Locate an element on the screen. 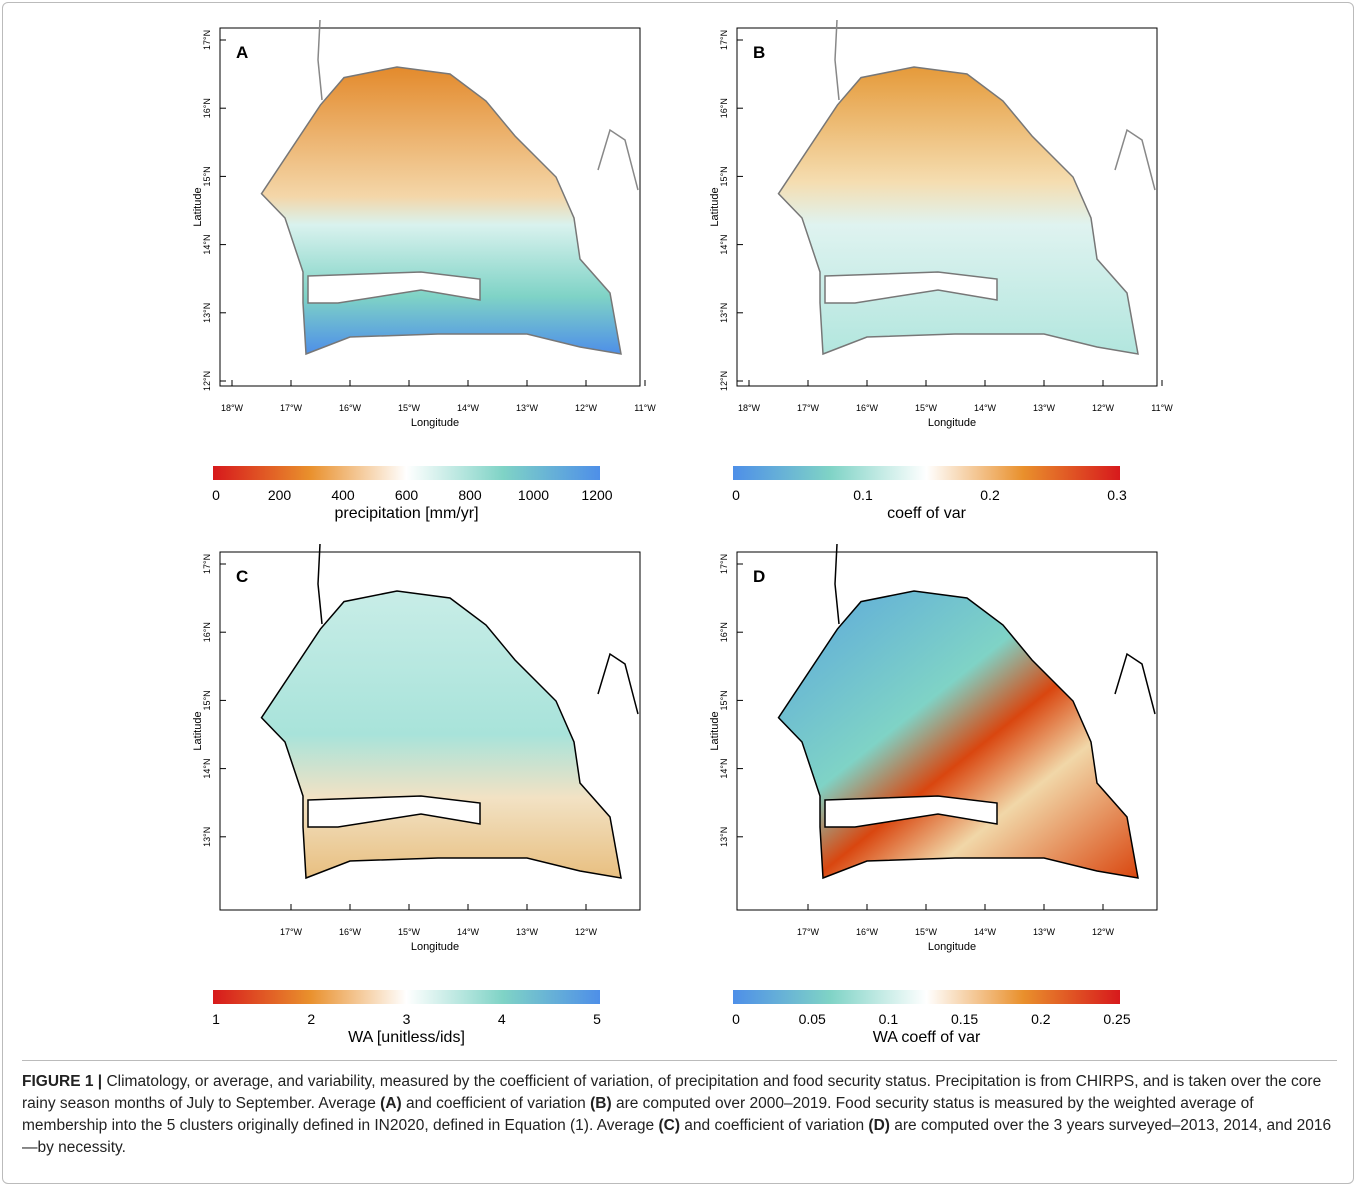 This screenshot has width=1358, height=1188. colorbar-tick-label: 400 is located at coordinates (343, 495).